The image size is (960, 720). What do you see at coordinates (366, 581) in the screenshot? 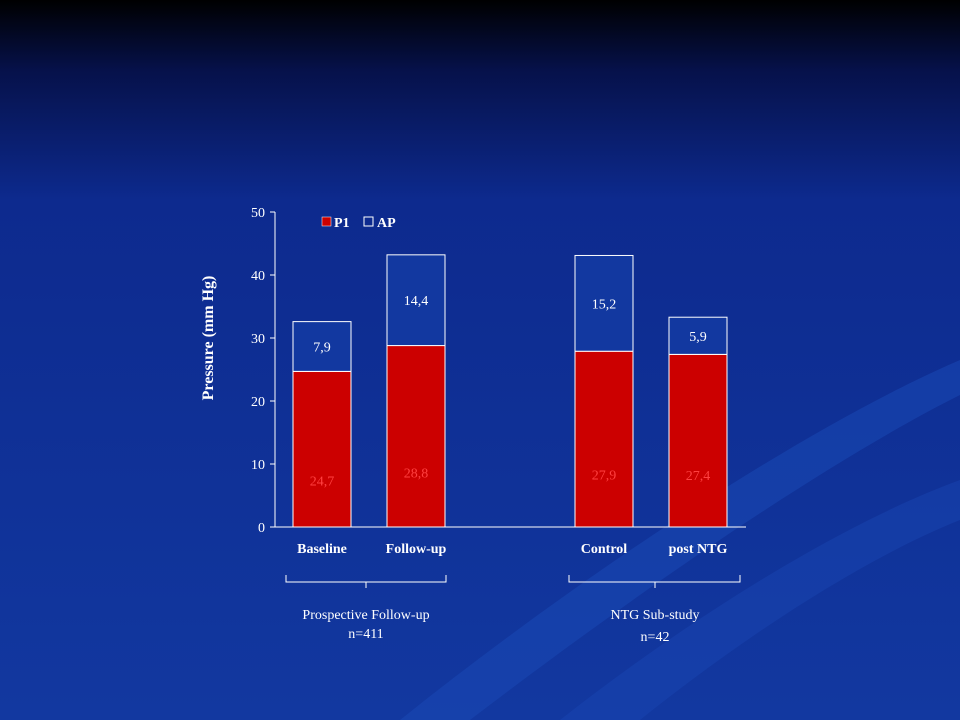
I see `group-bracket-prospective` at bounding box center [366, 581].